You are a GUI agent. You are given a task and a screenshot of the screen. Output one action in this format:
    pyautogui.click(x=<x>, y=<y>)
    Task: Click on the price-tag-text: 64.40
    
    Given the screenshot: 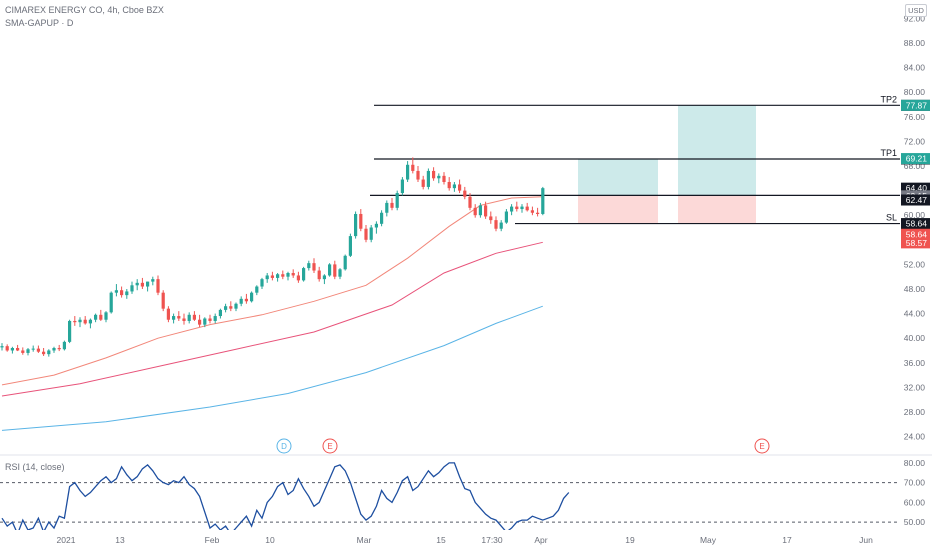 What is the action you would take?
    pyautogui.click(x=917, y=188)
    